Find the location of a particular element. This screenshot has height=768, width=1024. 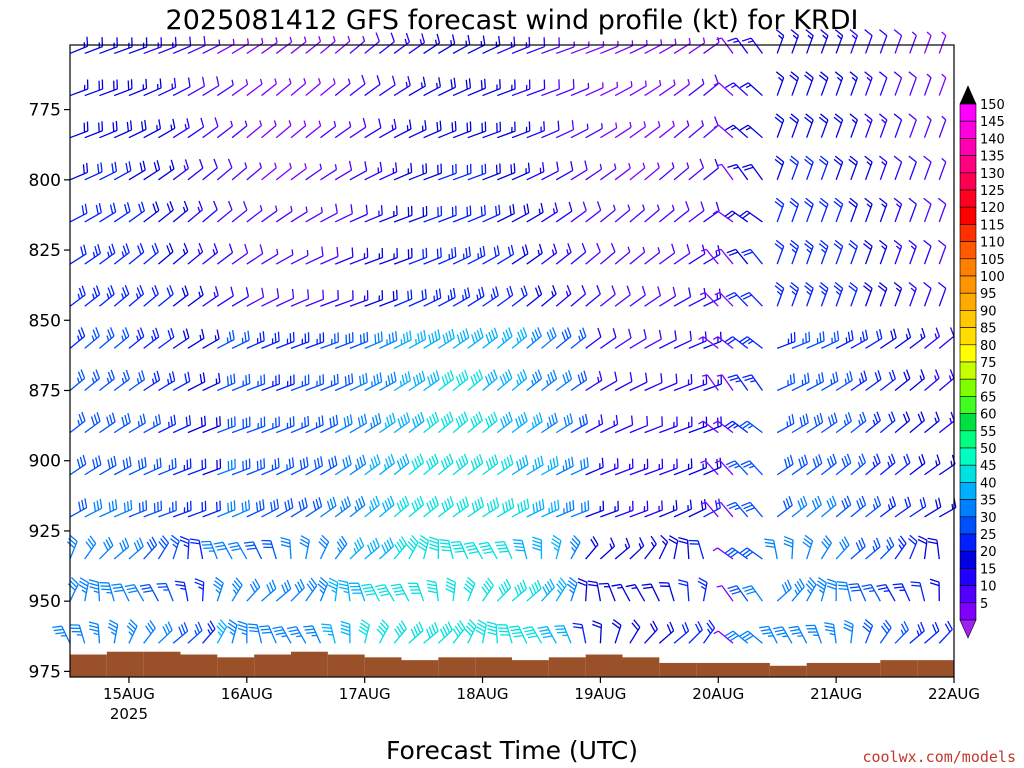

colorbar-segment is located at coordinates (968, 353).